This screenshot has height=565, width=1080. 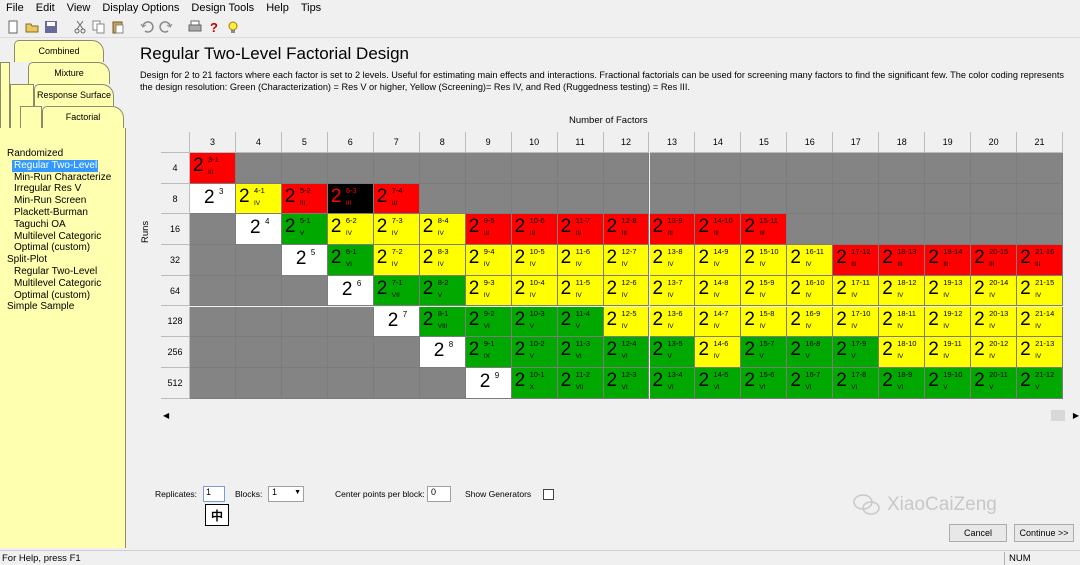 What do you see at coordinates (534, 322) in the screenshot?
I see `design-cell: 2 10-3 V` at bounding box center [534, 322].